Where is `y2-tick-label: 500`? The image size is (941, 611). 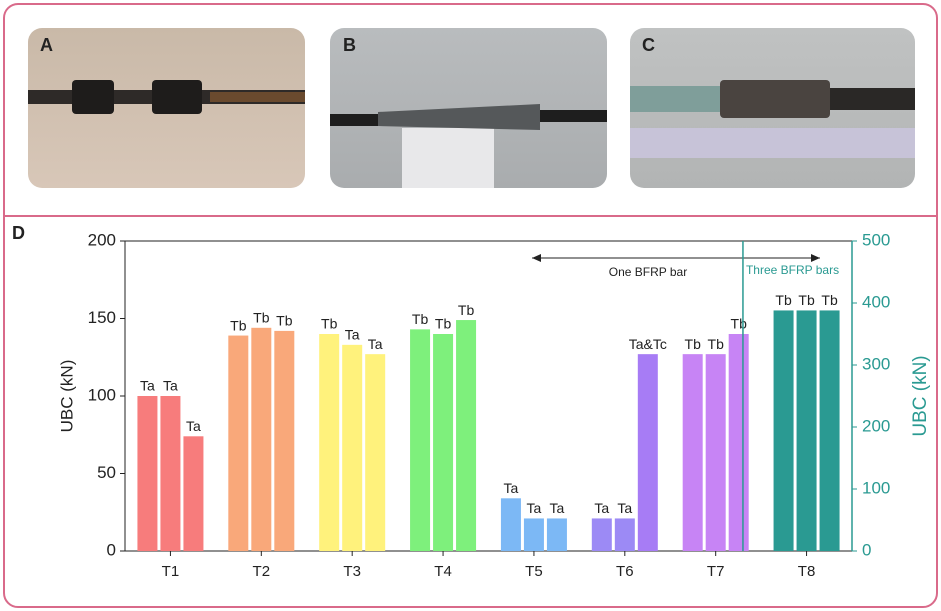 y2-tick-label: 500 is located at coordinates (876, 239).